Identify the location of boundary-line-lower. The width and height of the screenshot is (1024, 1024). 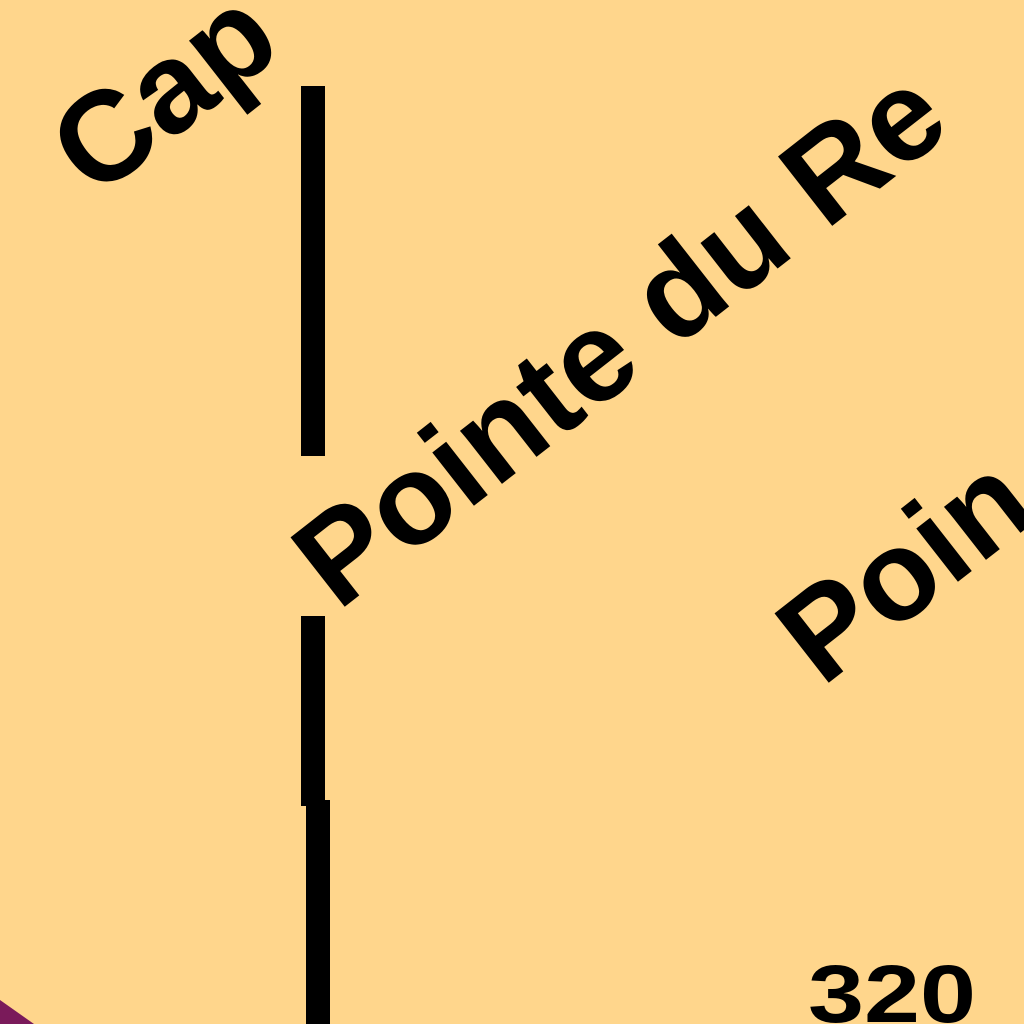
(318, 912).